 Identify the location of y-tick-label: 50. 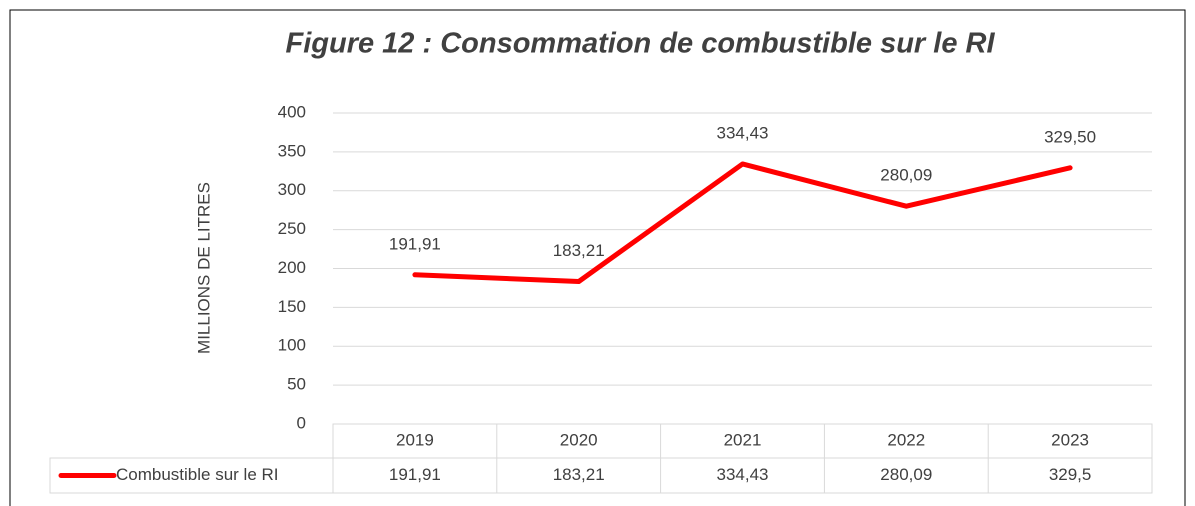
(296, 384).